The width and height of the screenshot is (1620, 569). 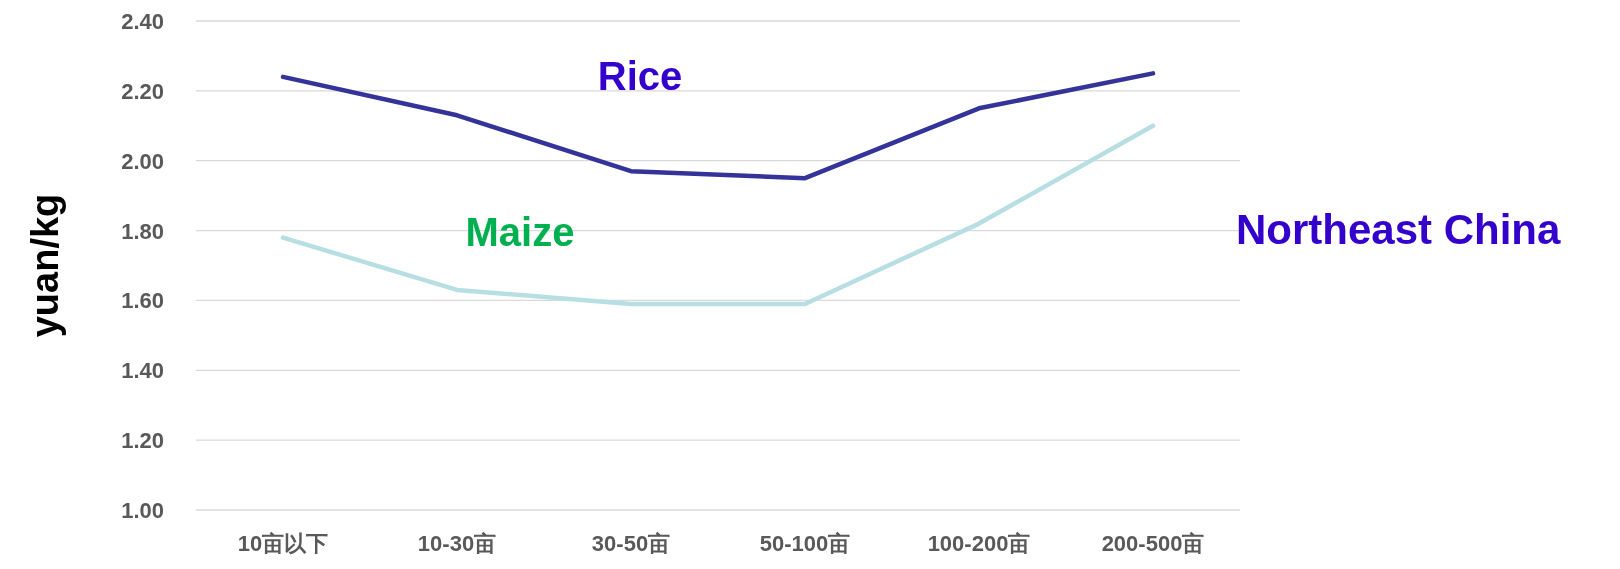 I want to click on x-tick-label: 10-30亩, so click(x=457, y=543).